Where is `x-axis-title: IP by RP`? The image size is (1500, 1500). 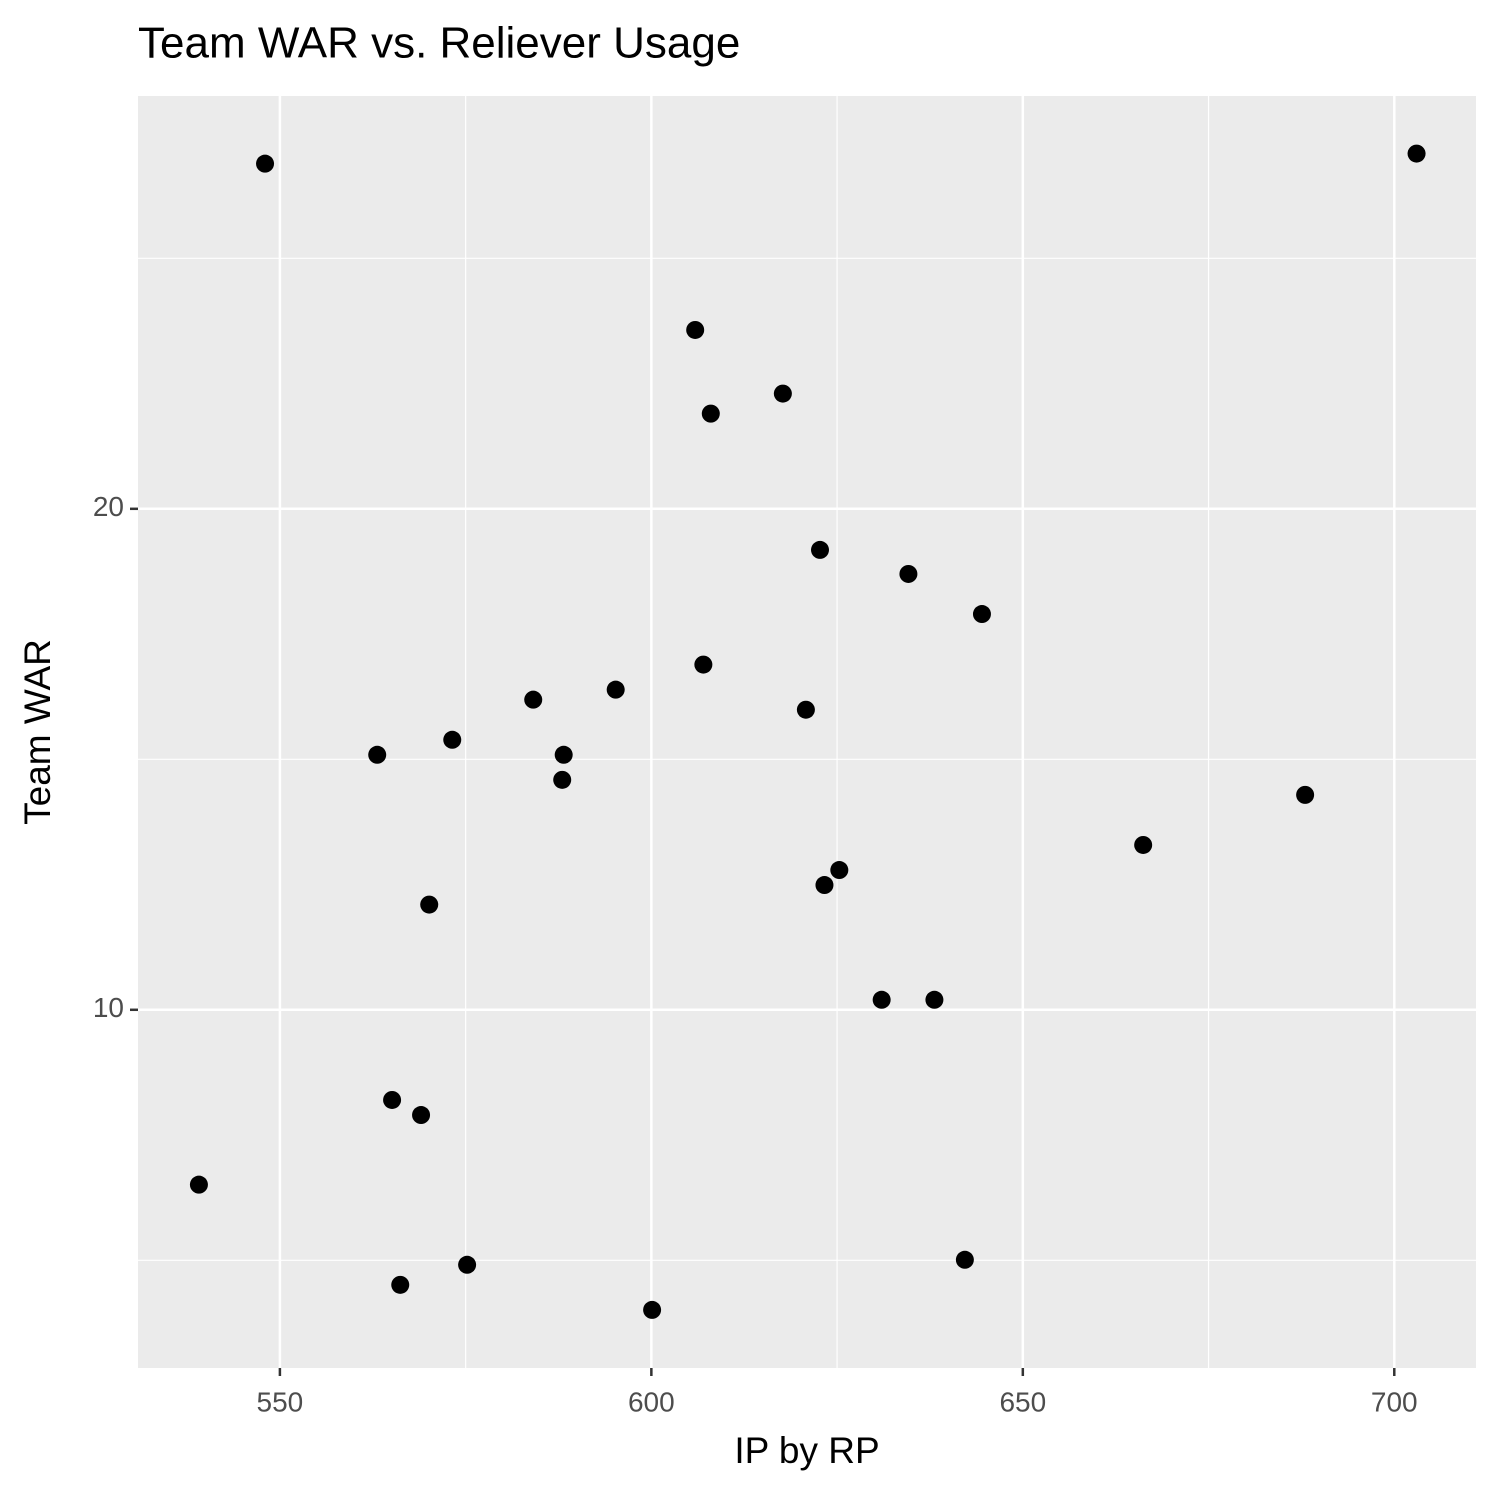
x-axis-title: IP by RP is located at coordinates (806, 1450).